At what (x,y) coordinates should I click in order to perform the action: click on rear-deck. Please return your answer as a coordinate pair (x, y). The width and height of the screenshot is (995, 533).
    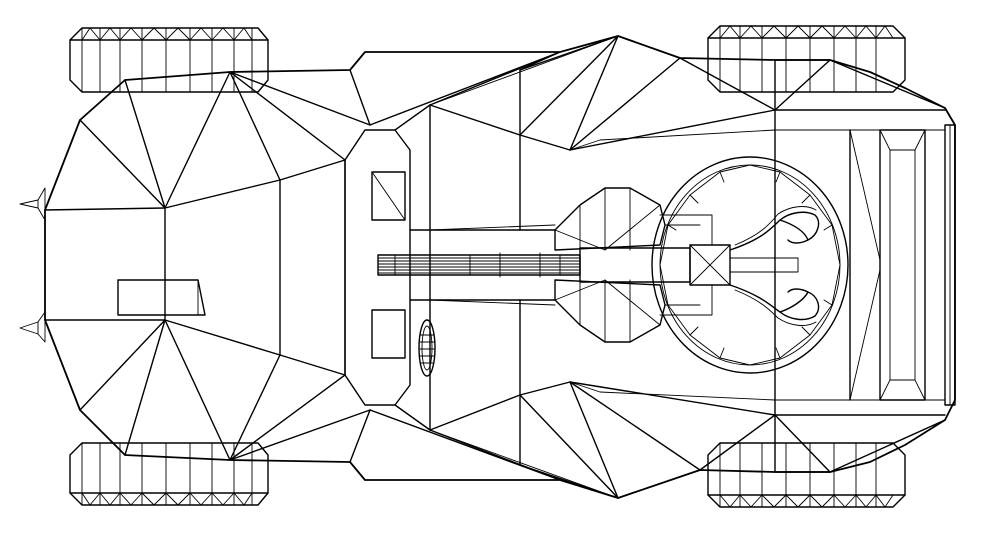
    Looking at the image, I should click on (865, 262).